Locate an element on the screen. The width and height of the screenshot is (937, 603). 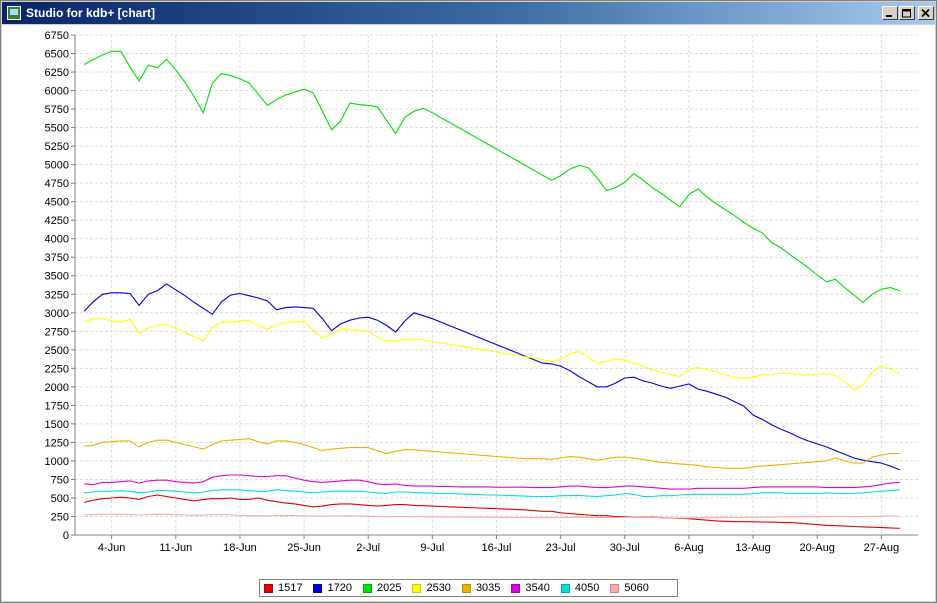
y-tick-label: 1250 is located at coordinates (57, 443).